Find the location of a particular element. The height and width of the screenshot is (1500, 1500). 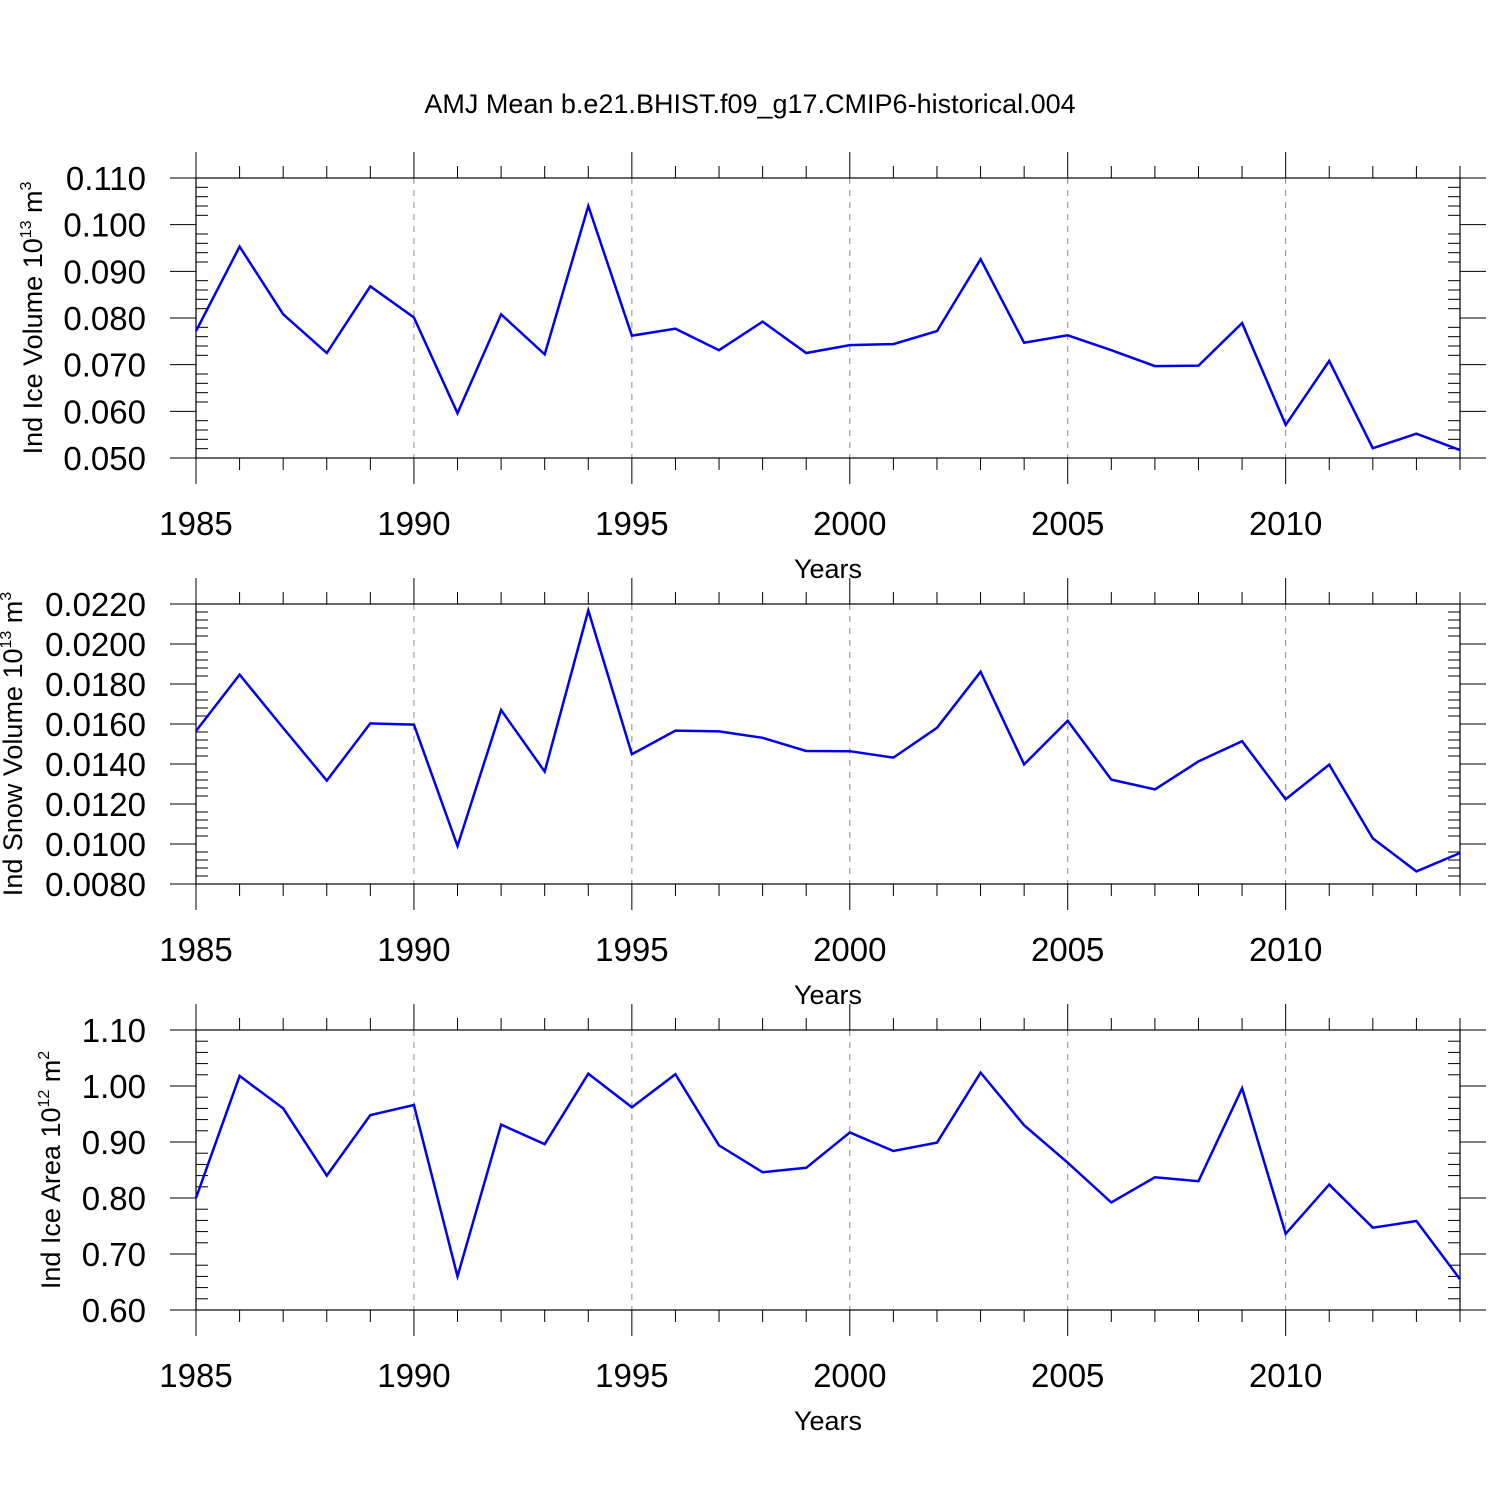

y-tick-label: 0.0080 is located at coordinates (95, 884).